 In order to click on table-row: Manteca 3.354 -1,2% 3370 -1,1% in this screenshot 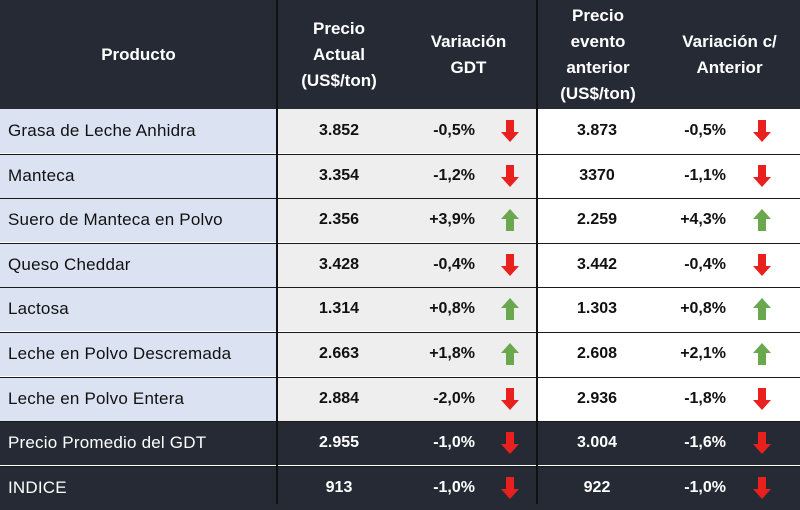, I will do `click(400, 176)`.